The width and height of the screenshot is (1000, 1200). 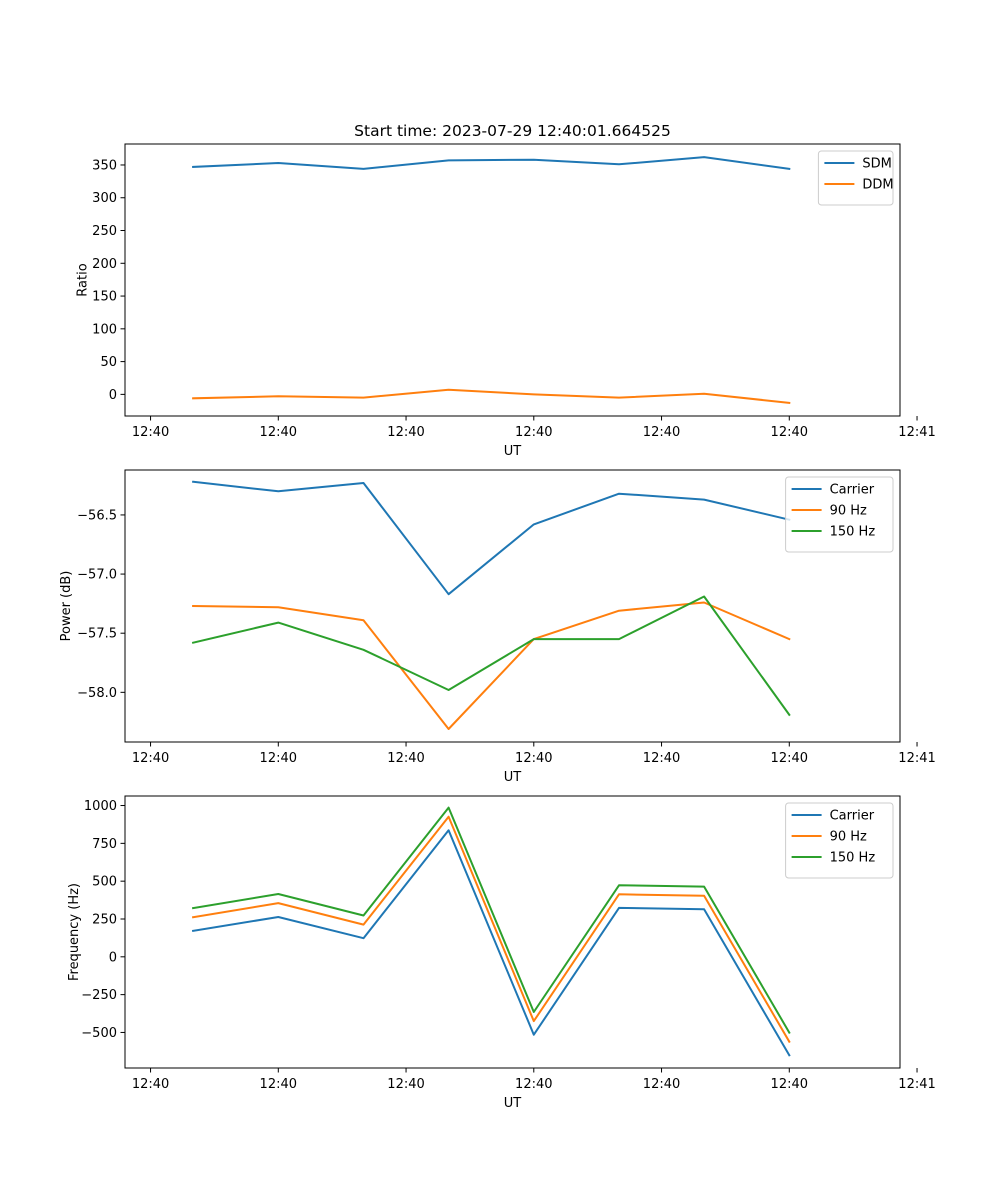 What do you see at coordinates (491, 163) in the screenshot?
I see `series-line-sdm` at bounding box center [491, 163].